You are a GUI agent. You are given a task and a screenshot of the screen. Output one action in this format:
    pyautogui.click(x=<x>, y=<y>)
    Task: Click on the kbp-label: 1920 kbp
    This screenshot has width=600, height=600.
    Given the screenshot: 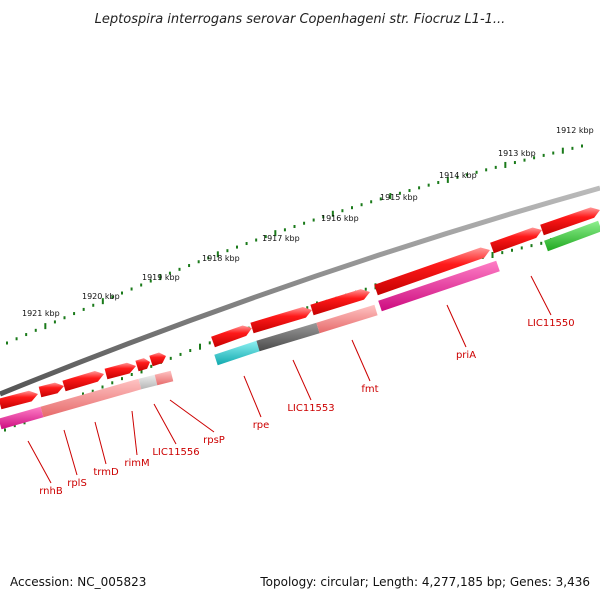 What is the action you would take?
    pyautogui.click(x=101, y=296)
    